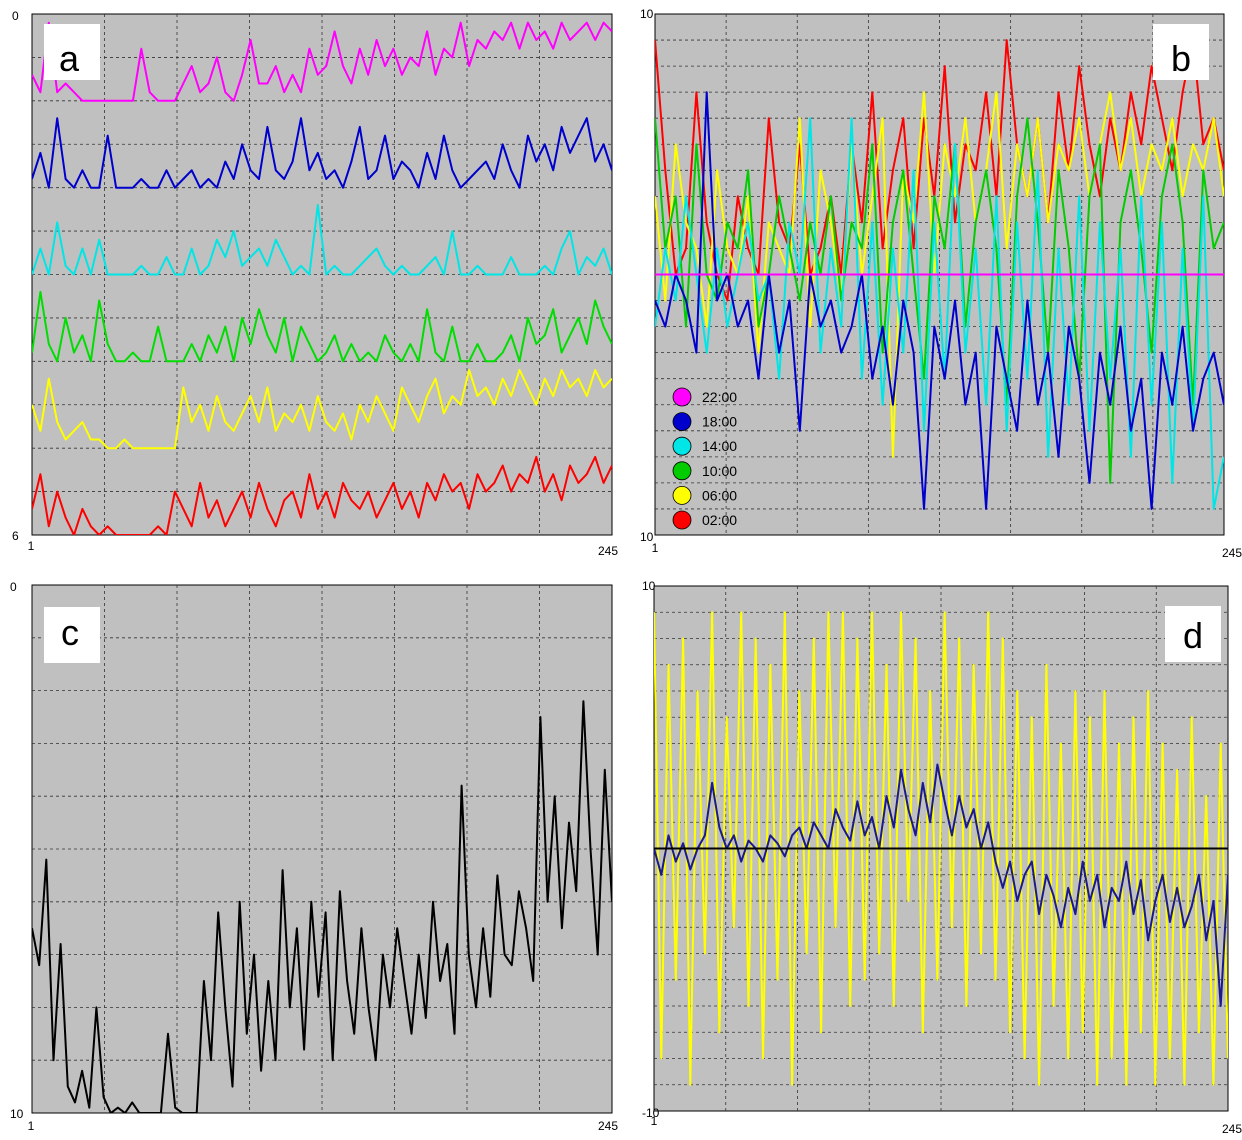 This screenshot has height=1140, width=1242. I want to click on panel-label: d, so click(1193, 634).